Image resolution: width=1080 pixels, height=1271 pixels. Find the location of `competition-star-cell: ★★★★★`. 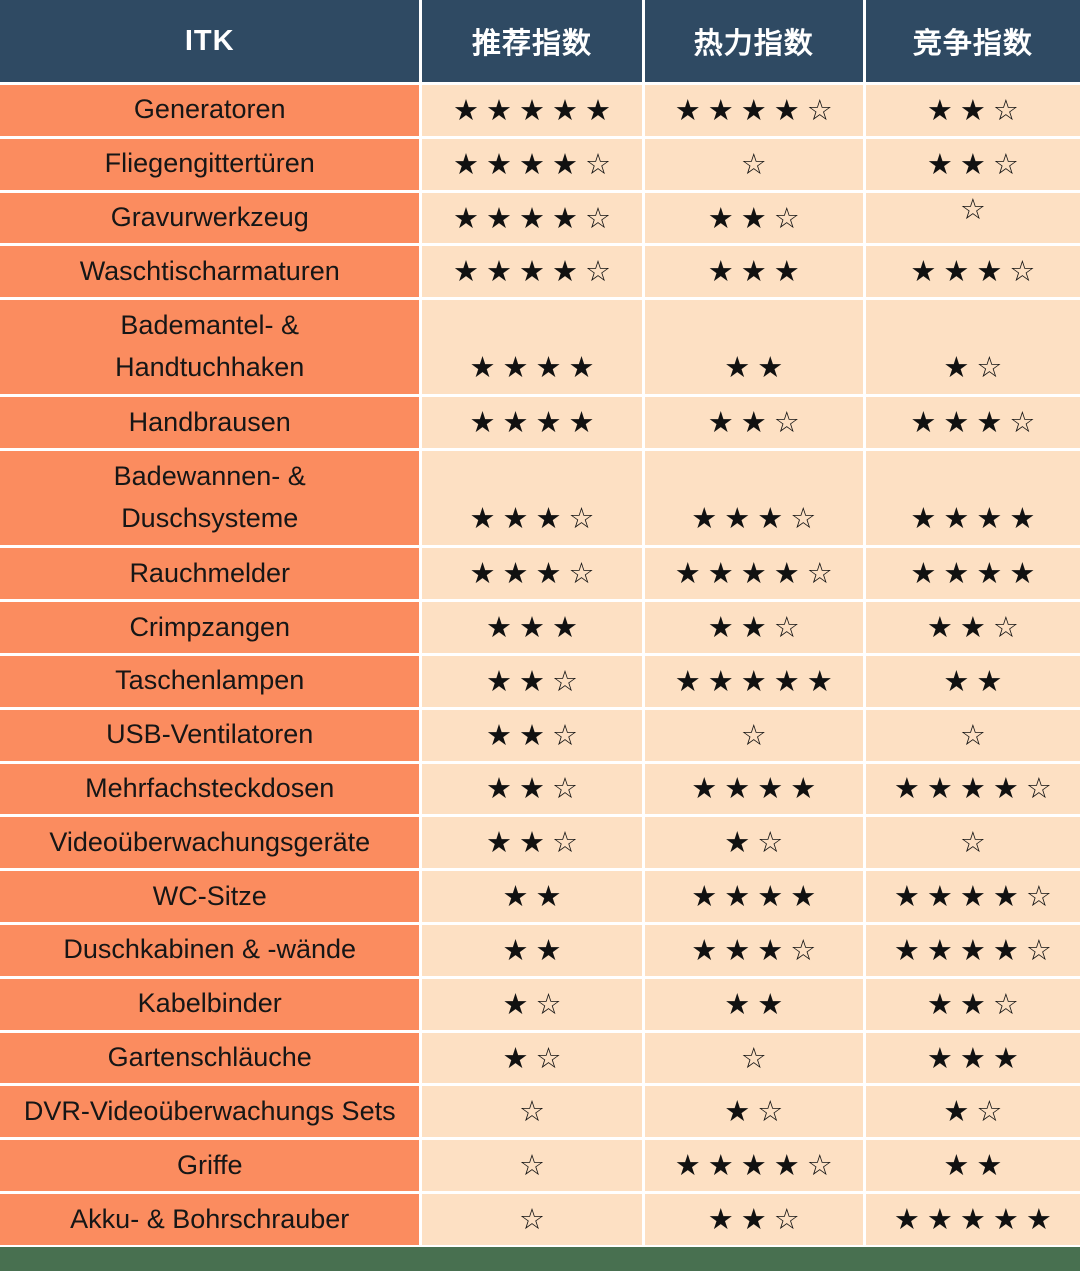

competition-star-cell: ★★★★★ is located at coordinates (972, 1219).